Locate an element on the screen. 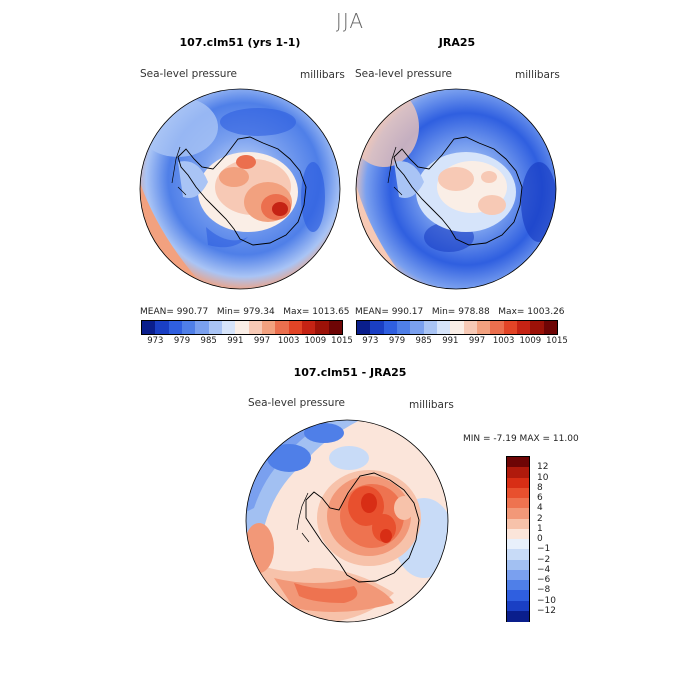  panel2-map is located at coordinates (456, 189).